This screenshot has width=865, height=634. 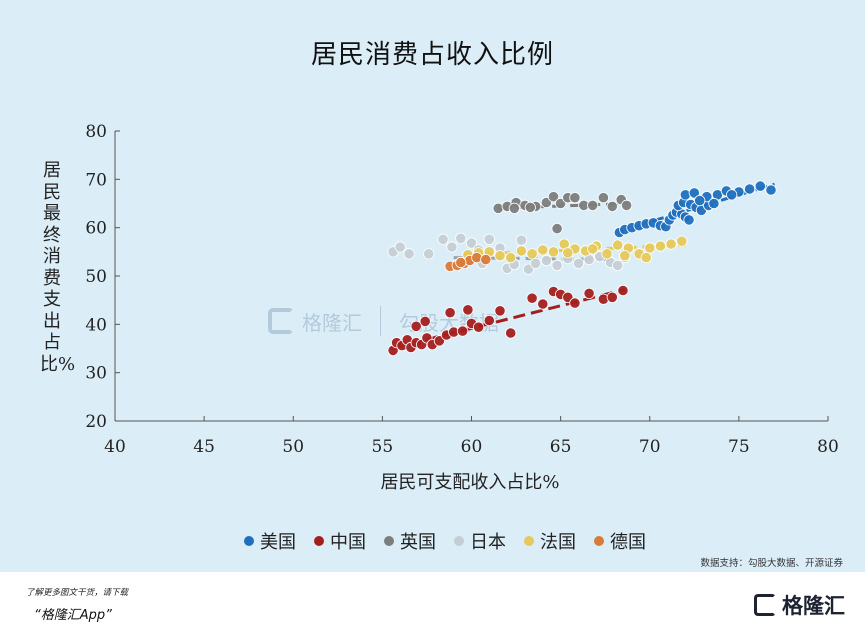 What do you see at coordinates (96, 325) in the screenshot?
I see `y-tick-label: 40` at bounding box center [96, 325].